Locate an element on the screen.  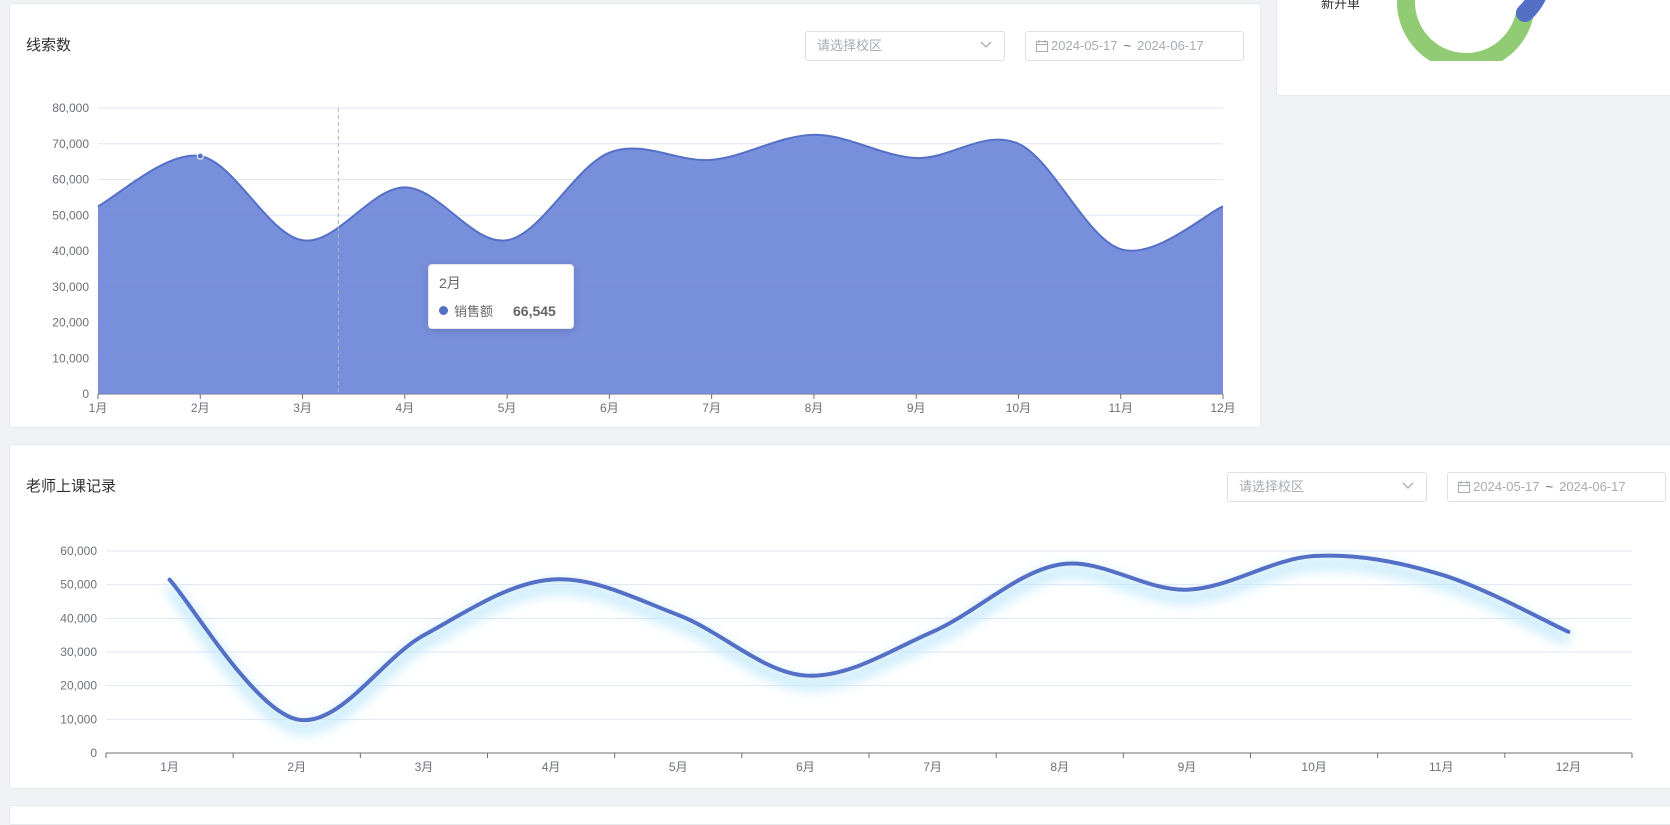
tooltip-title: 2月 is located at coordinates (501, 283).